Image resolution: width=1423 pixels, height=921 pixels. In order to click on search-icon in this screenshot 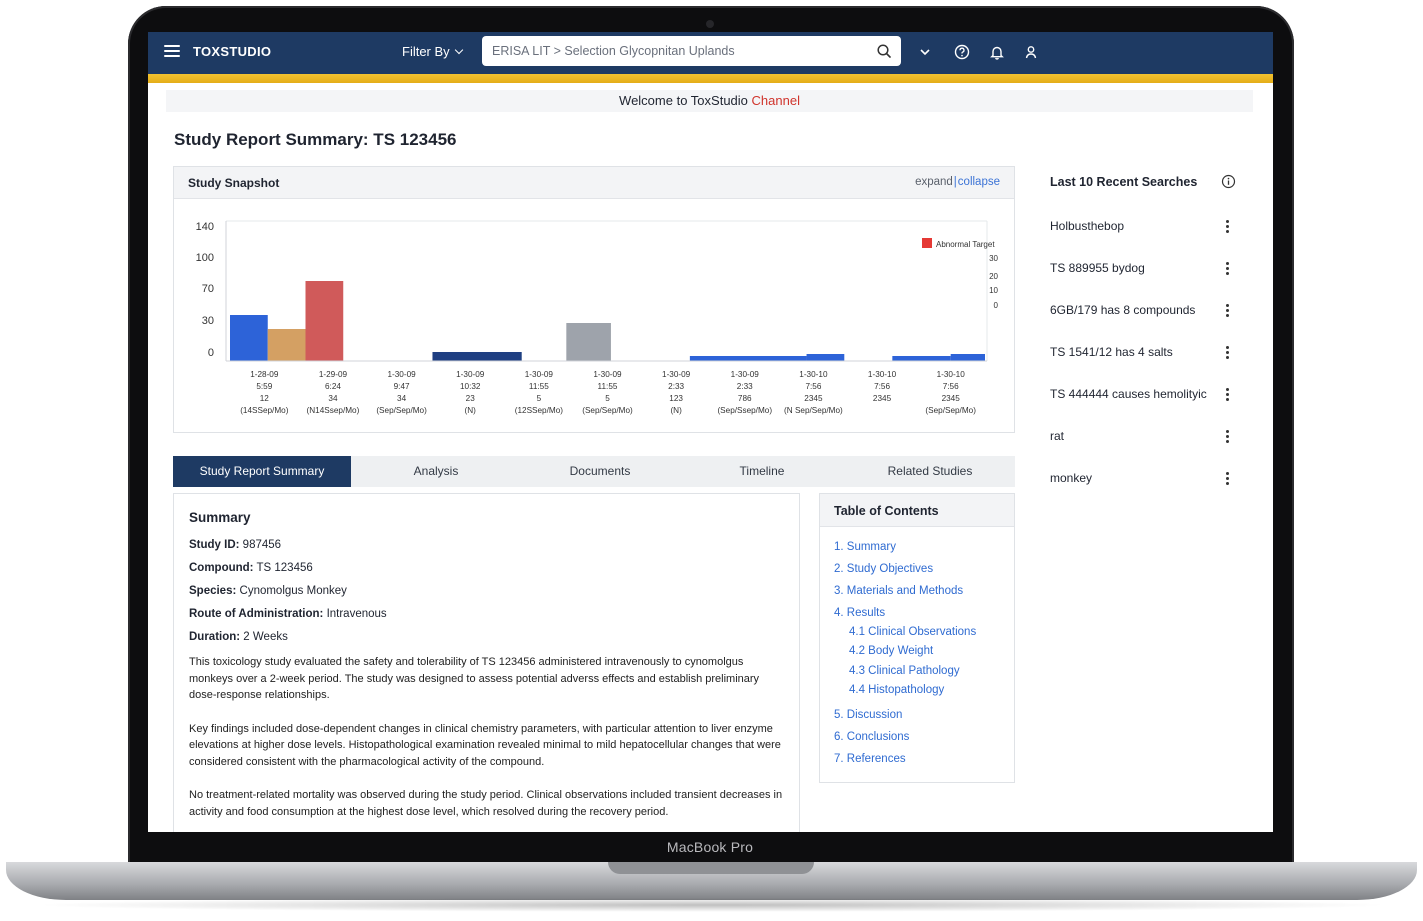, I will do `click(884, 51)`.